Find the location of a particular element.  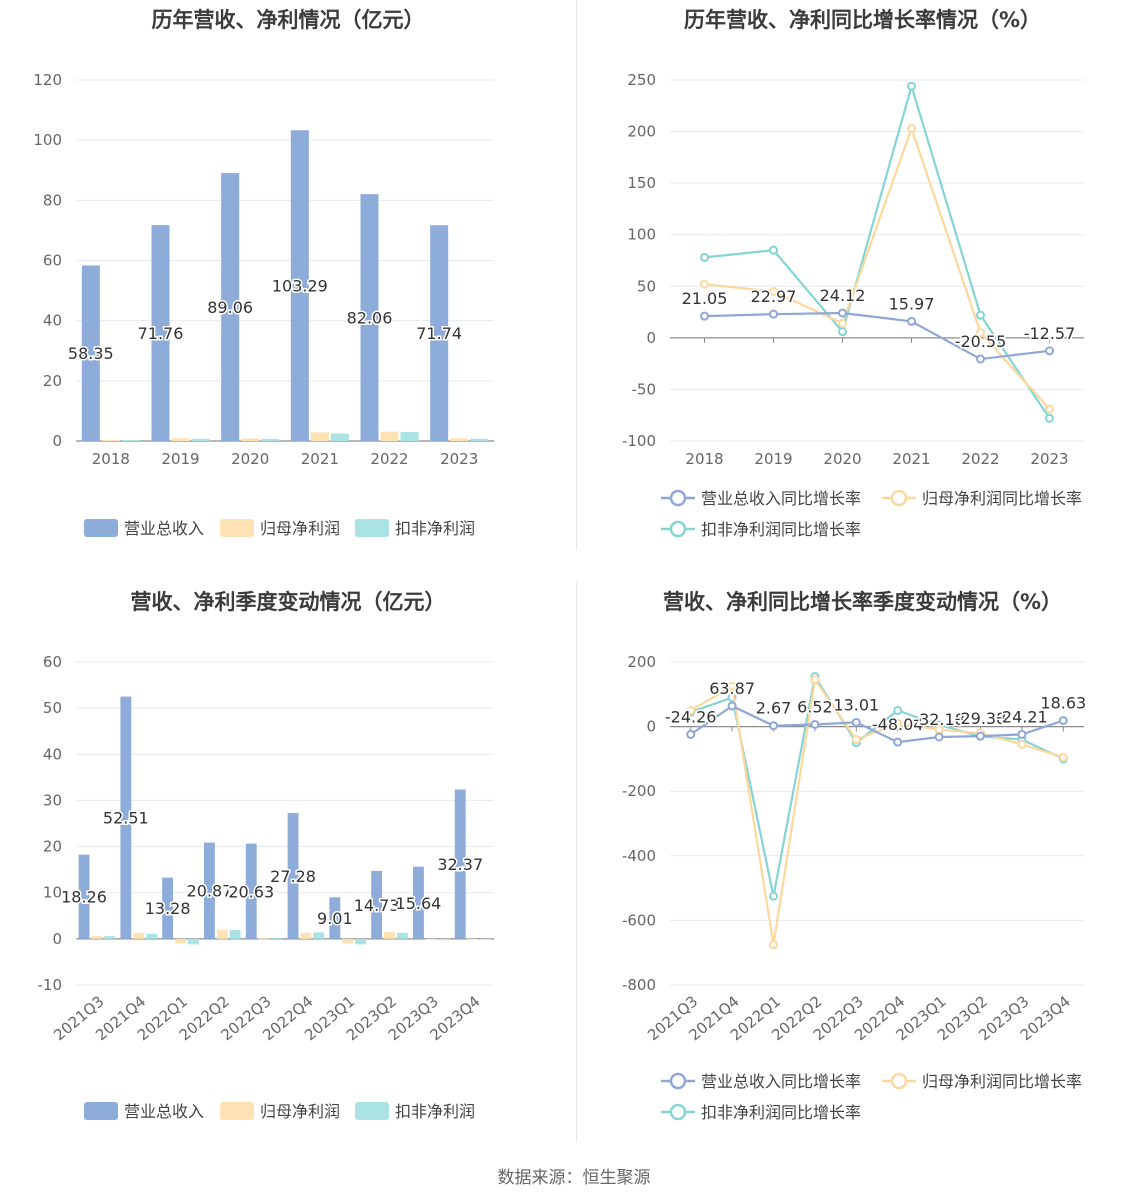

vertical-divider-top is located at coordinates (576, 275).